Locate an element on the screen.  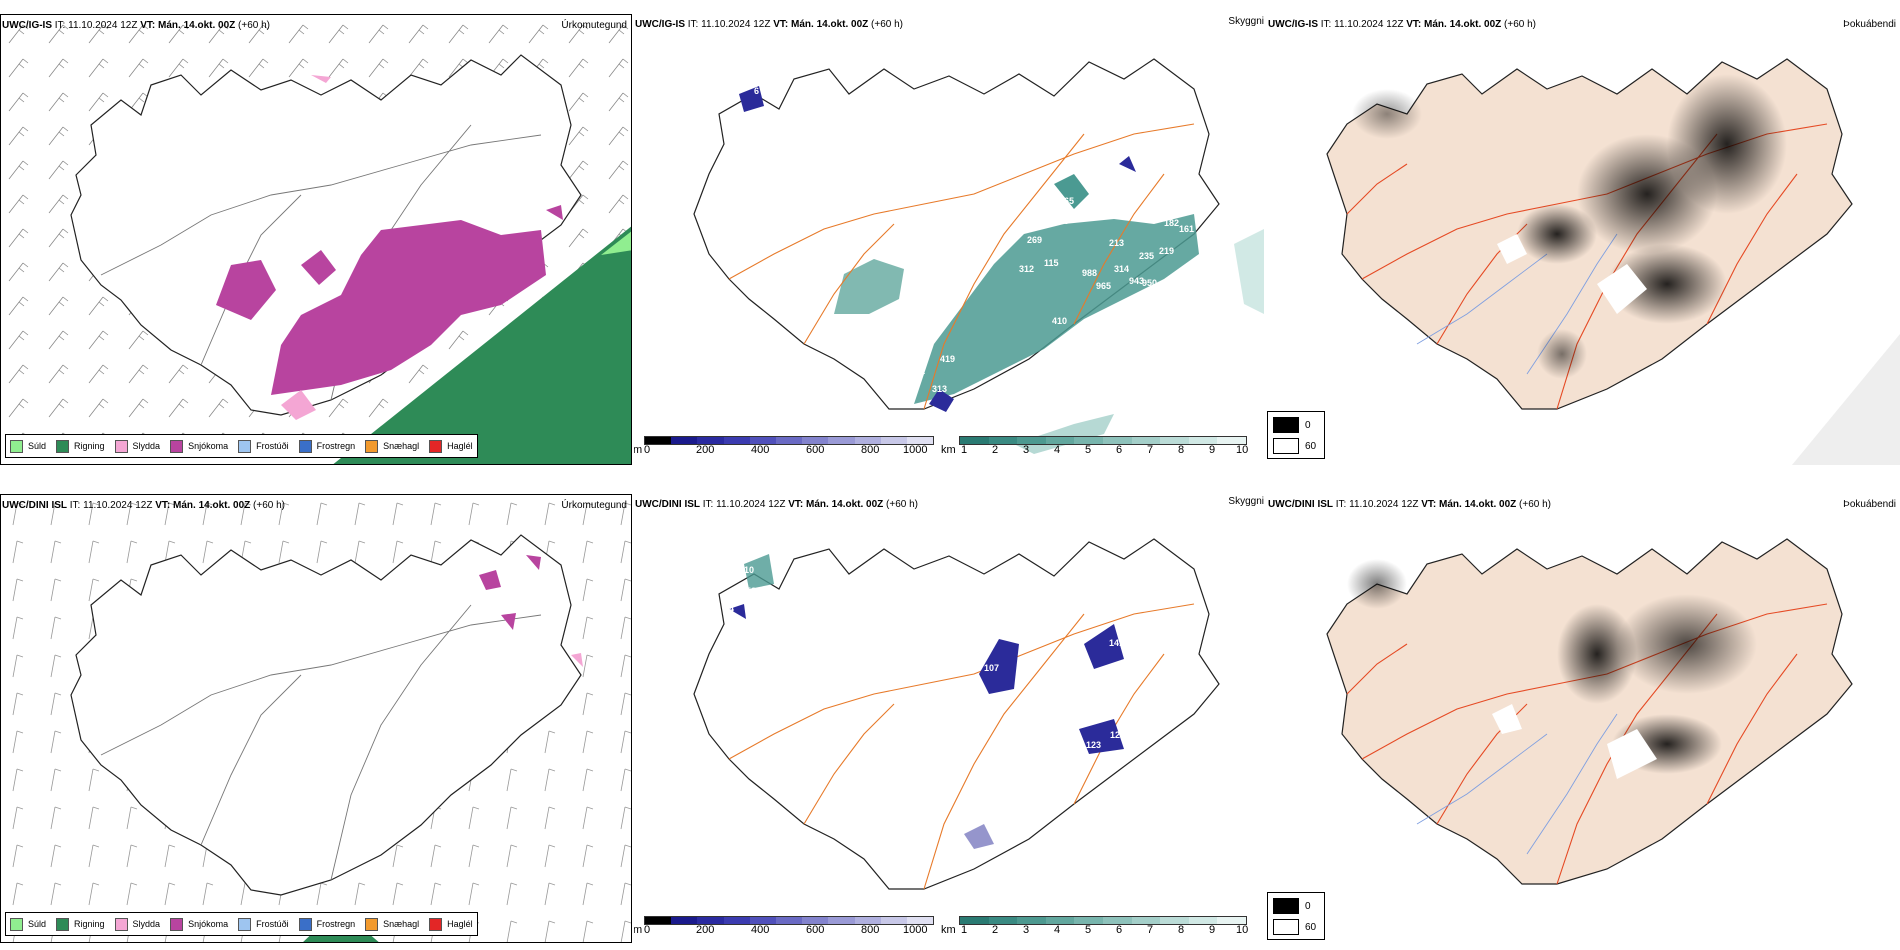
elevation-label: 410 is located at coordinates (1059, 321).